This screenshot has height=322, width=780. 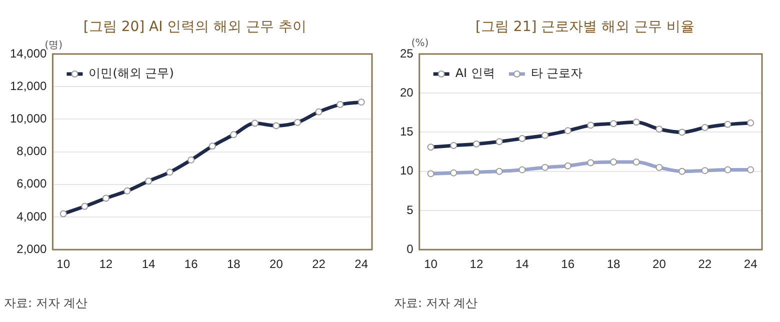 I want to click on legend-label: 이민(해외 근무), so click(x=131, y=73).